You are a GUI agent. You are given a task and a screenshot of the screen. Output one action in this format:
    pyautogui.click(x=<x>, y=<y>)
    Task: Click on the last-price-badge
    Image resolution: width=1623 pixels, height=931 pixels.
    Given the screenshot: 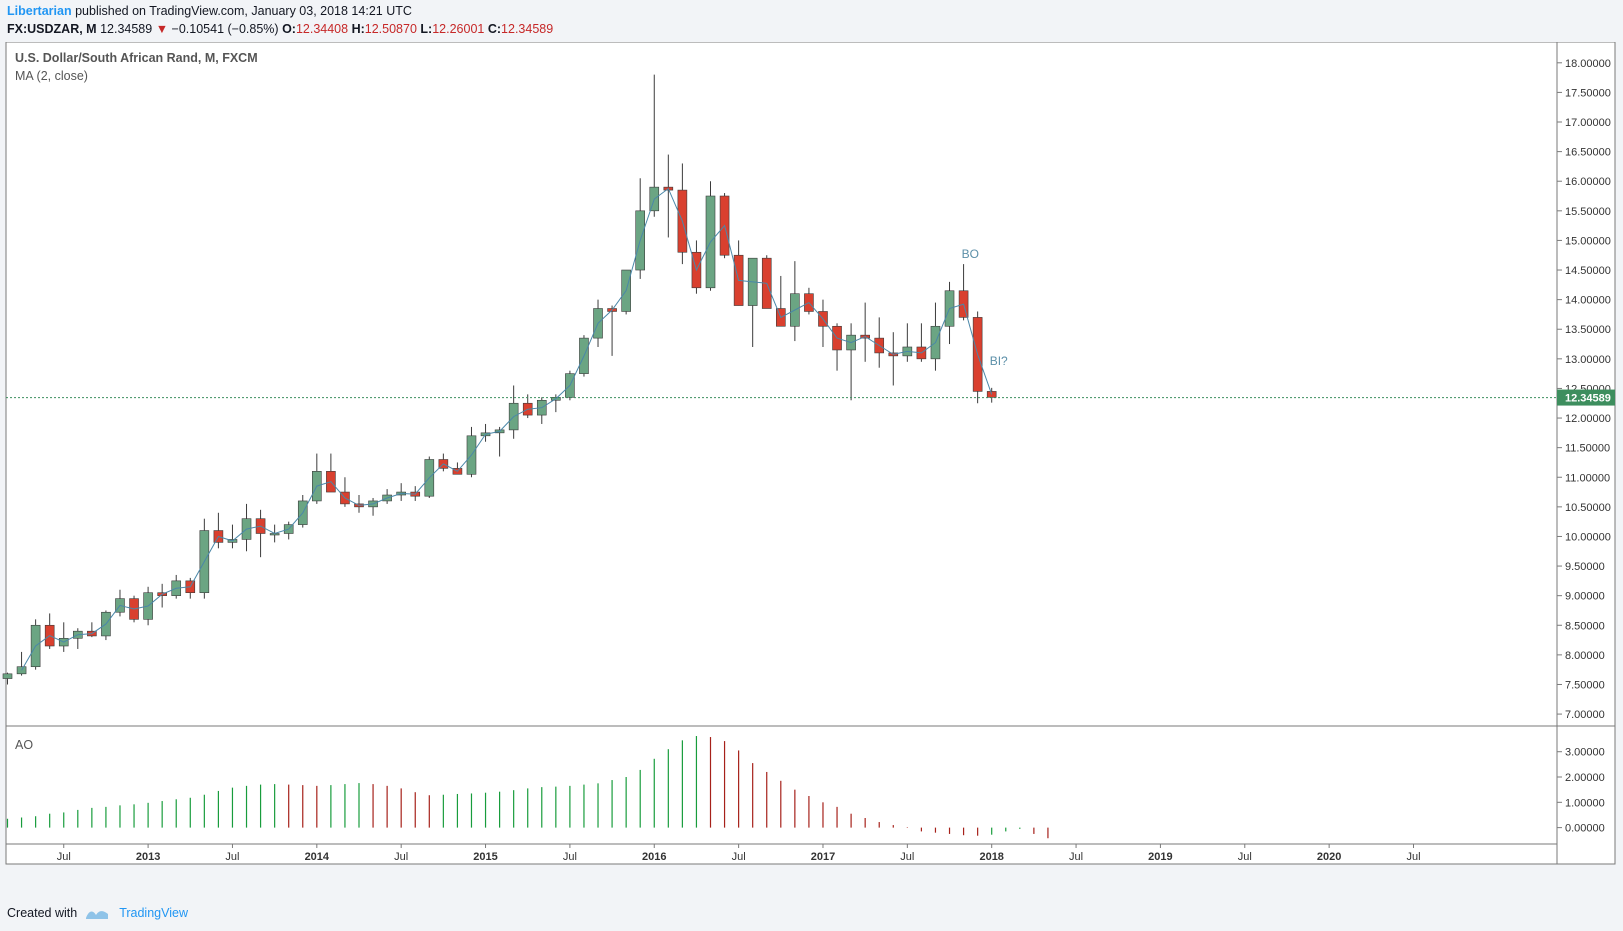 What is the action you would take?
    pyautogui.click(x=1586, y=397)
    